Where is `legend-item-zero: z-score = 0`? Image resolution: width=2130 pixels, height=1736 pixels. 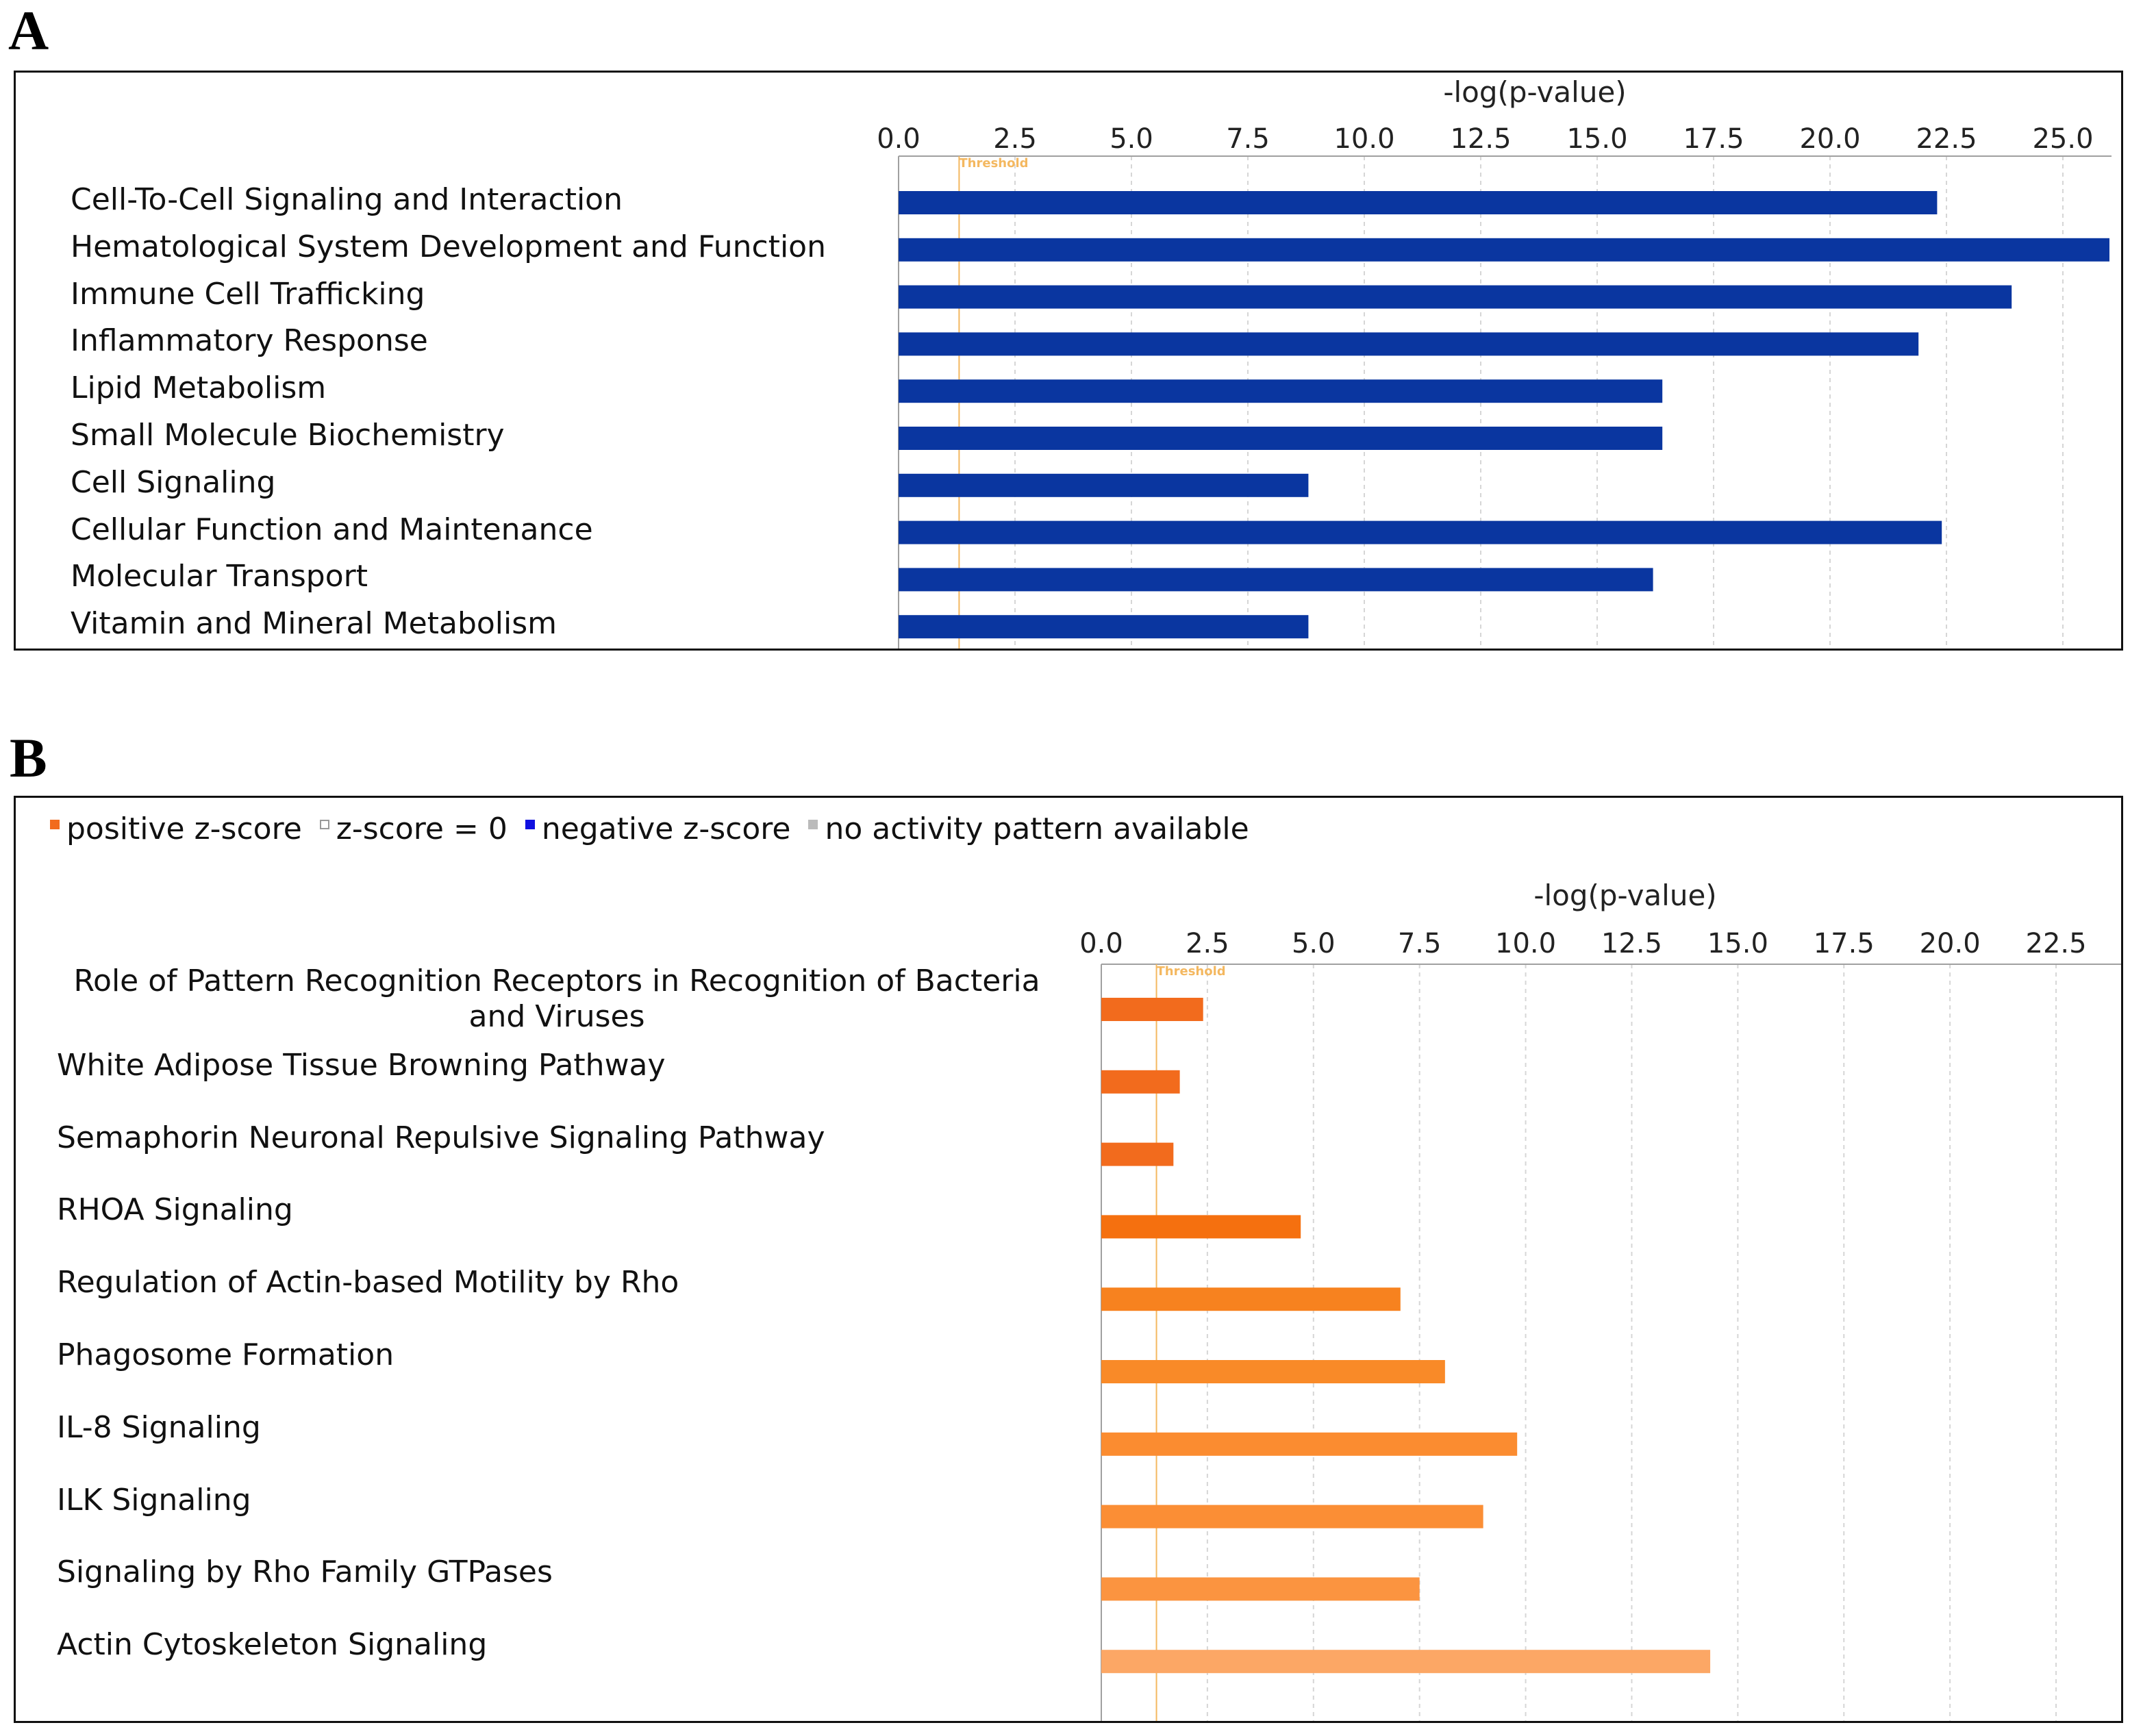 legend-item-zero: z-score = 0 is located at coordinates (413, 829).